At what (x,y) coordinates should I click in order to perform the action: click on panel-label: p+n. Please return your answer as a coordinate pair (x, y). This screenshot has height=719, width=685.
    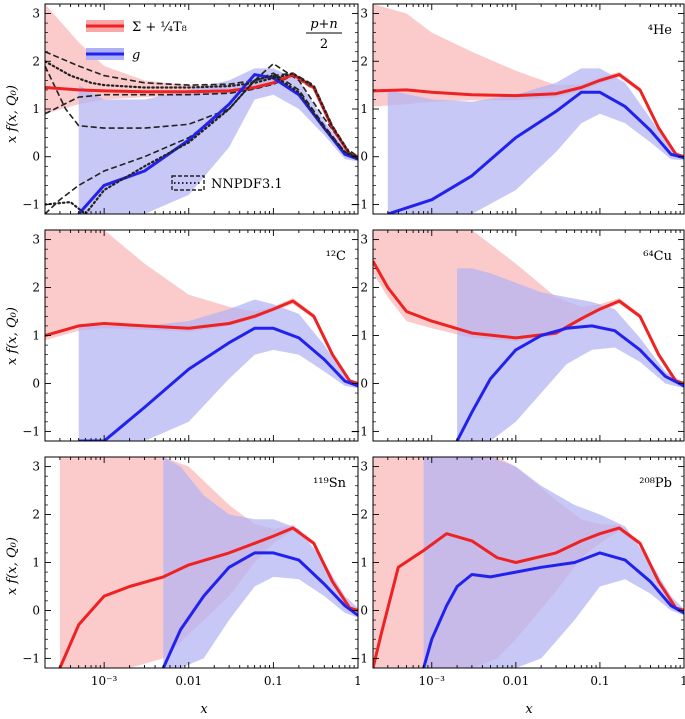
    Looking at the image, I should click on (324, 24).